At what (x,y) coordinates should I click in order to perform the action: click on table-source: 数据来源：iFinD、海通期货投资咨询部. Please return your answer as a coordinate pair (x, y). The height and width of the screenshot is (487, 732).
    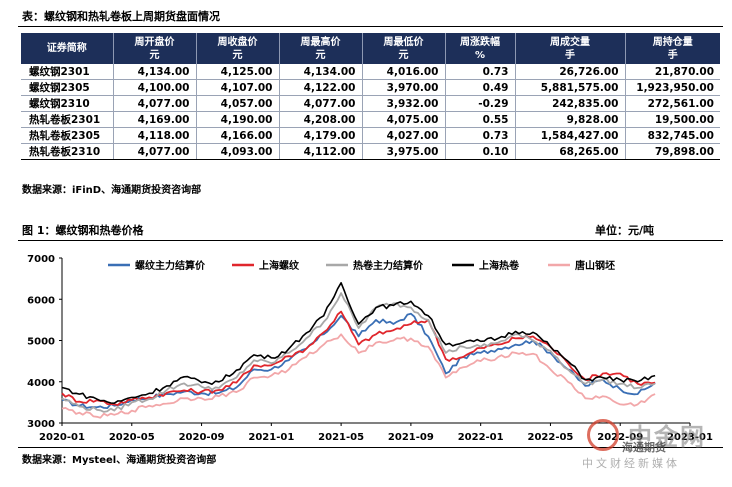
    Looking at the image, I should click on (112, 190).